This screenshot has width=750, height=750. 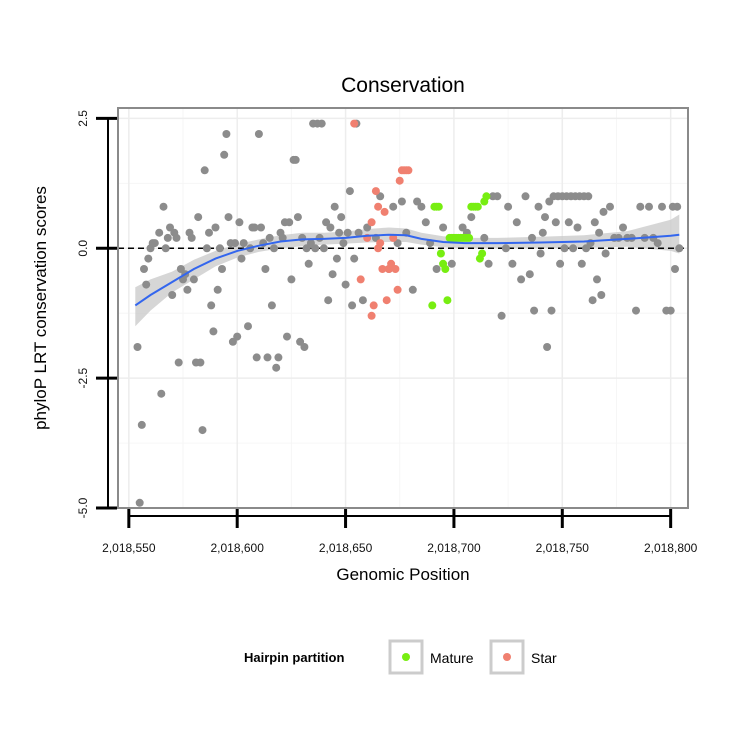 I want to click on smooth-trend-line, so click(x=407, y=270).